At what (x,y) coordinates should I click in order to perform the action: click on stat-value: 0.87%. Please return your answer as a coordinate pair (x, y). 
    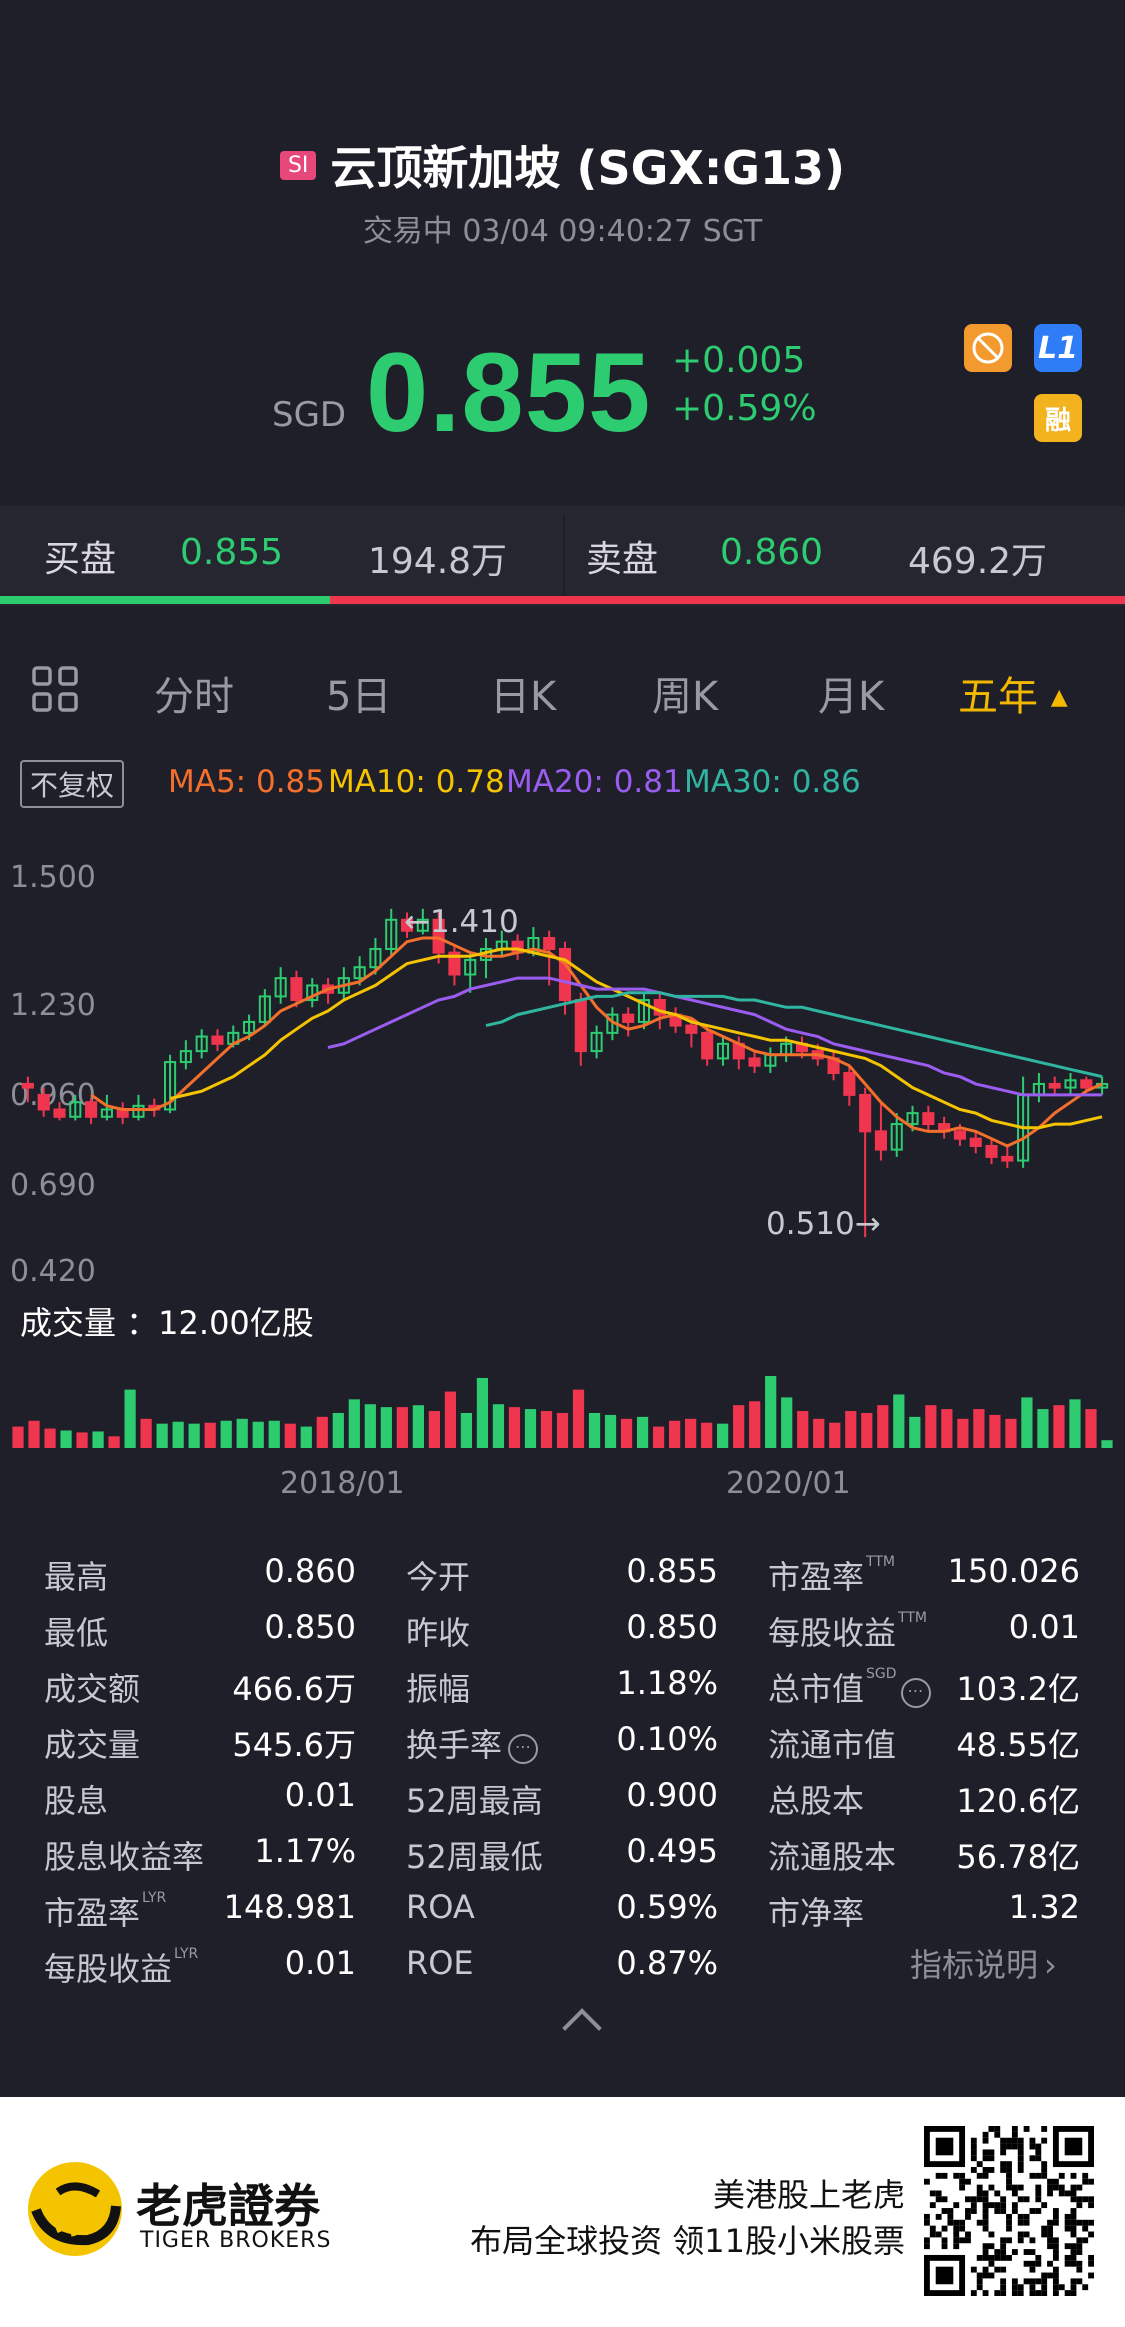
    Looking at the image, I should click on (667, 1963).